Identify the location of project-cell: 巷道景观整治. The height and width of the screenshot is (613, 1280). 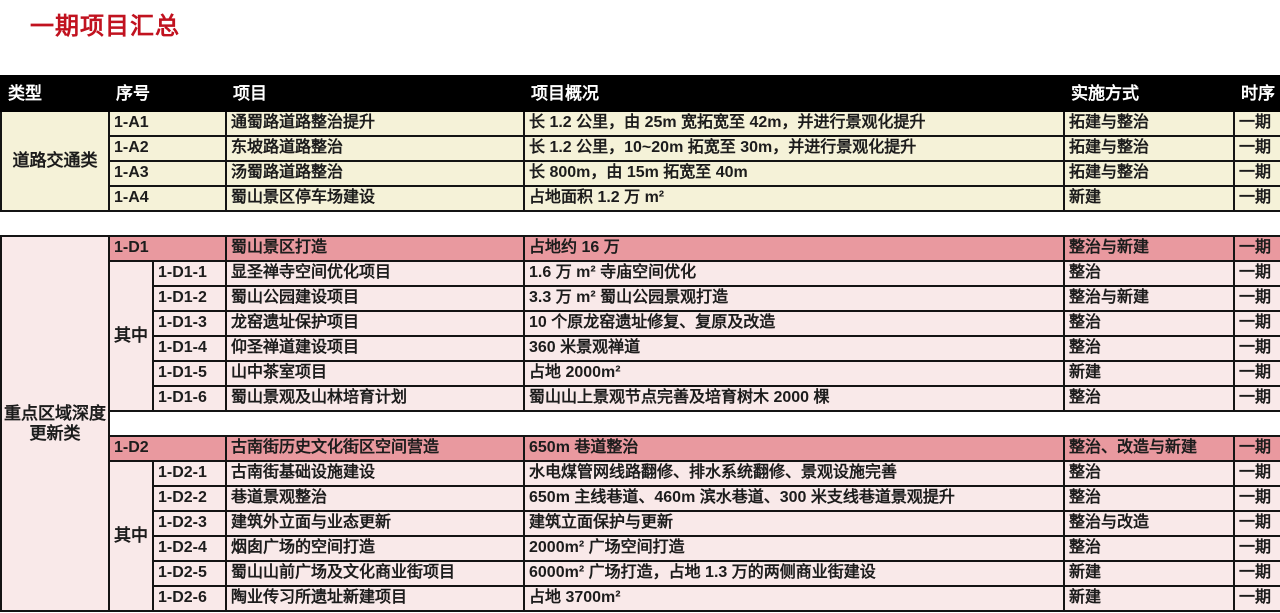
(375, 498).